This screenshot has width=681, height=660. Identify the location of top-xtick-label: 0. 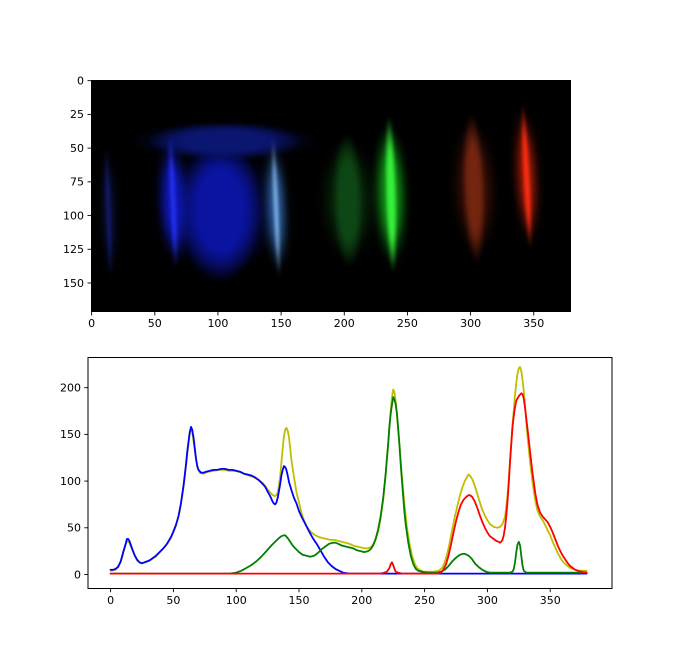
(91, 323).